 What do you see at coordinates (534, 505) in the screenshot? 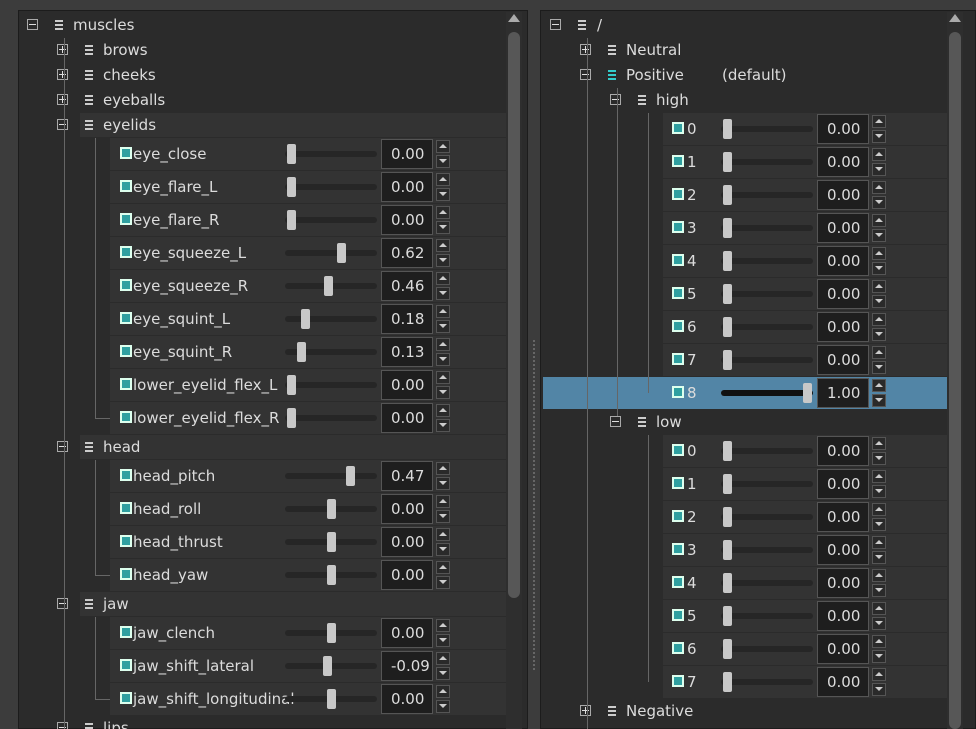
I see `splitter` at bounding box center [534, 505].